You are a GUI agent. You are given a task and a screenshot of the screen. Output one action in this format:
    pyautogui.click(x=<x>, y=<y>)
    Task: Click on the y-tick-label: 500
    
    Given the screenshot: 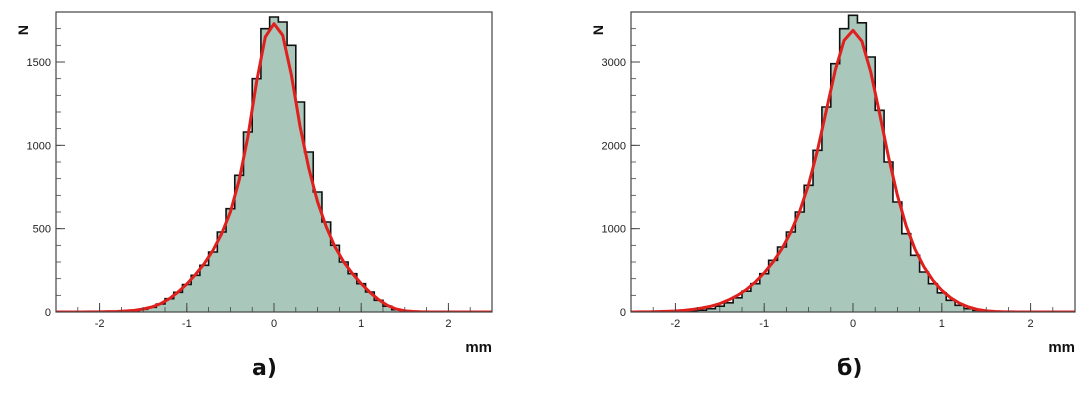 What is the action you would take?
    pyautogui.click(x=42, y=230)
    